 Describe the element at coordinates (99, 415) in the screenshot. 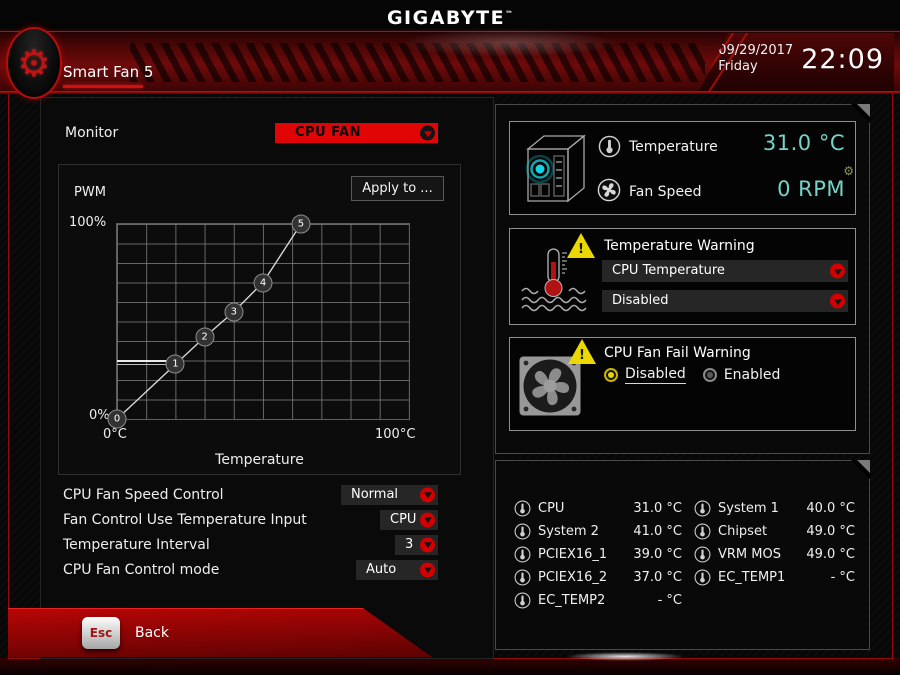

I see `y-min-label: 0%` at that location.